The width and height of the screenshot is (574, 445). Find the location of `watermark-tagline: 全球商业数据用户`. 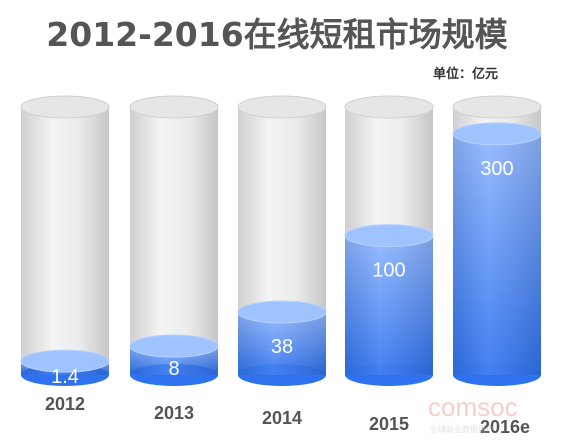

watermark-tagline: 全球商业数据用户 is located at coordinates (462, 429).